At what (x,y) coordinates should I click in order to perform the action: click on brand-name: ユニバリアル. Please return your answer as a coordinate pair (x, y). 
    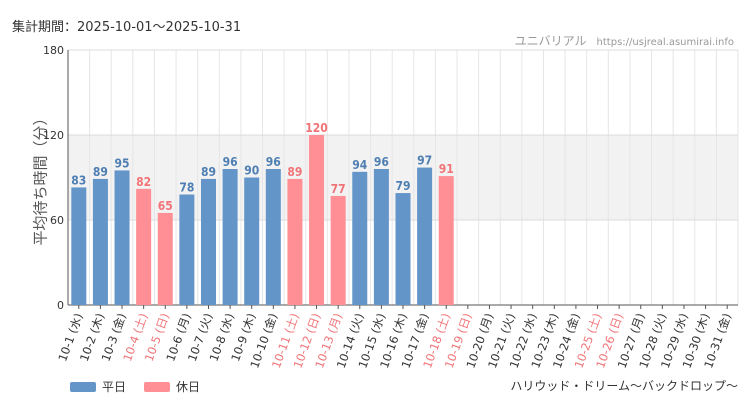
    Looking at the image, I should click on (550, 41).